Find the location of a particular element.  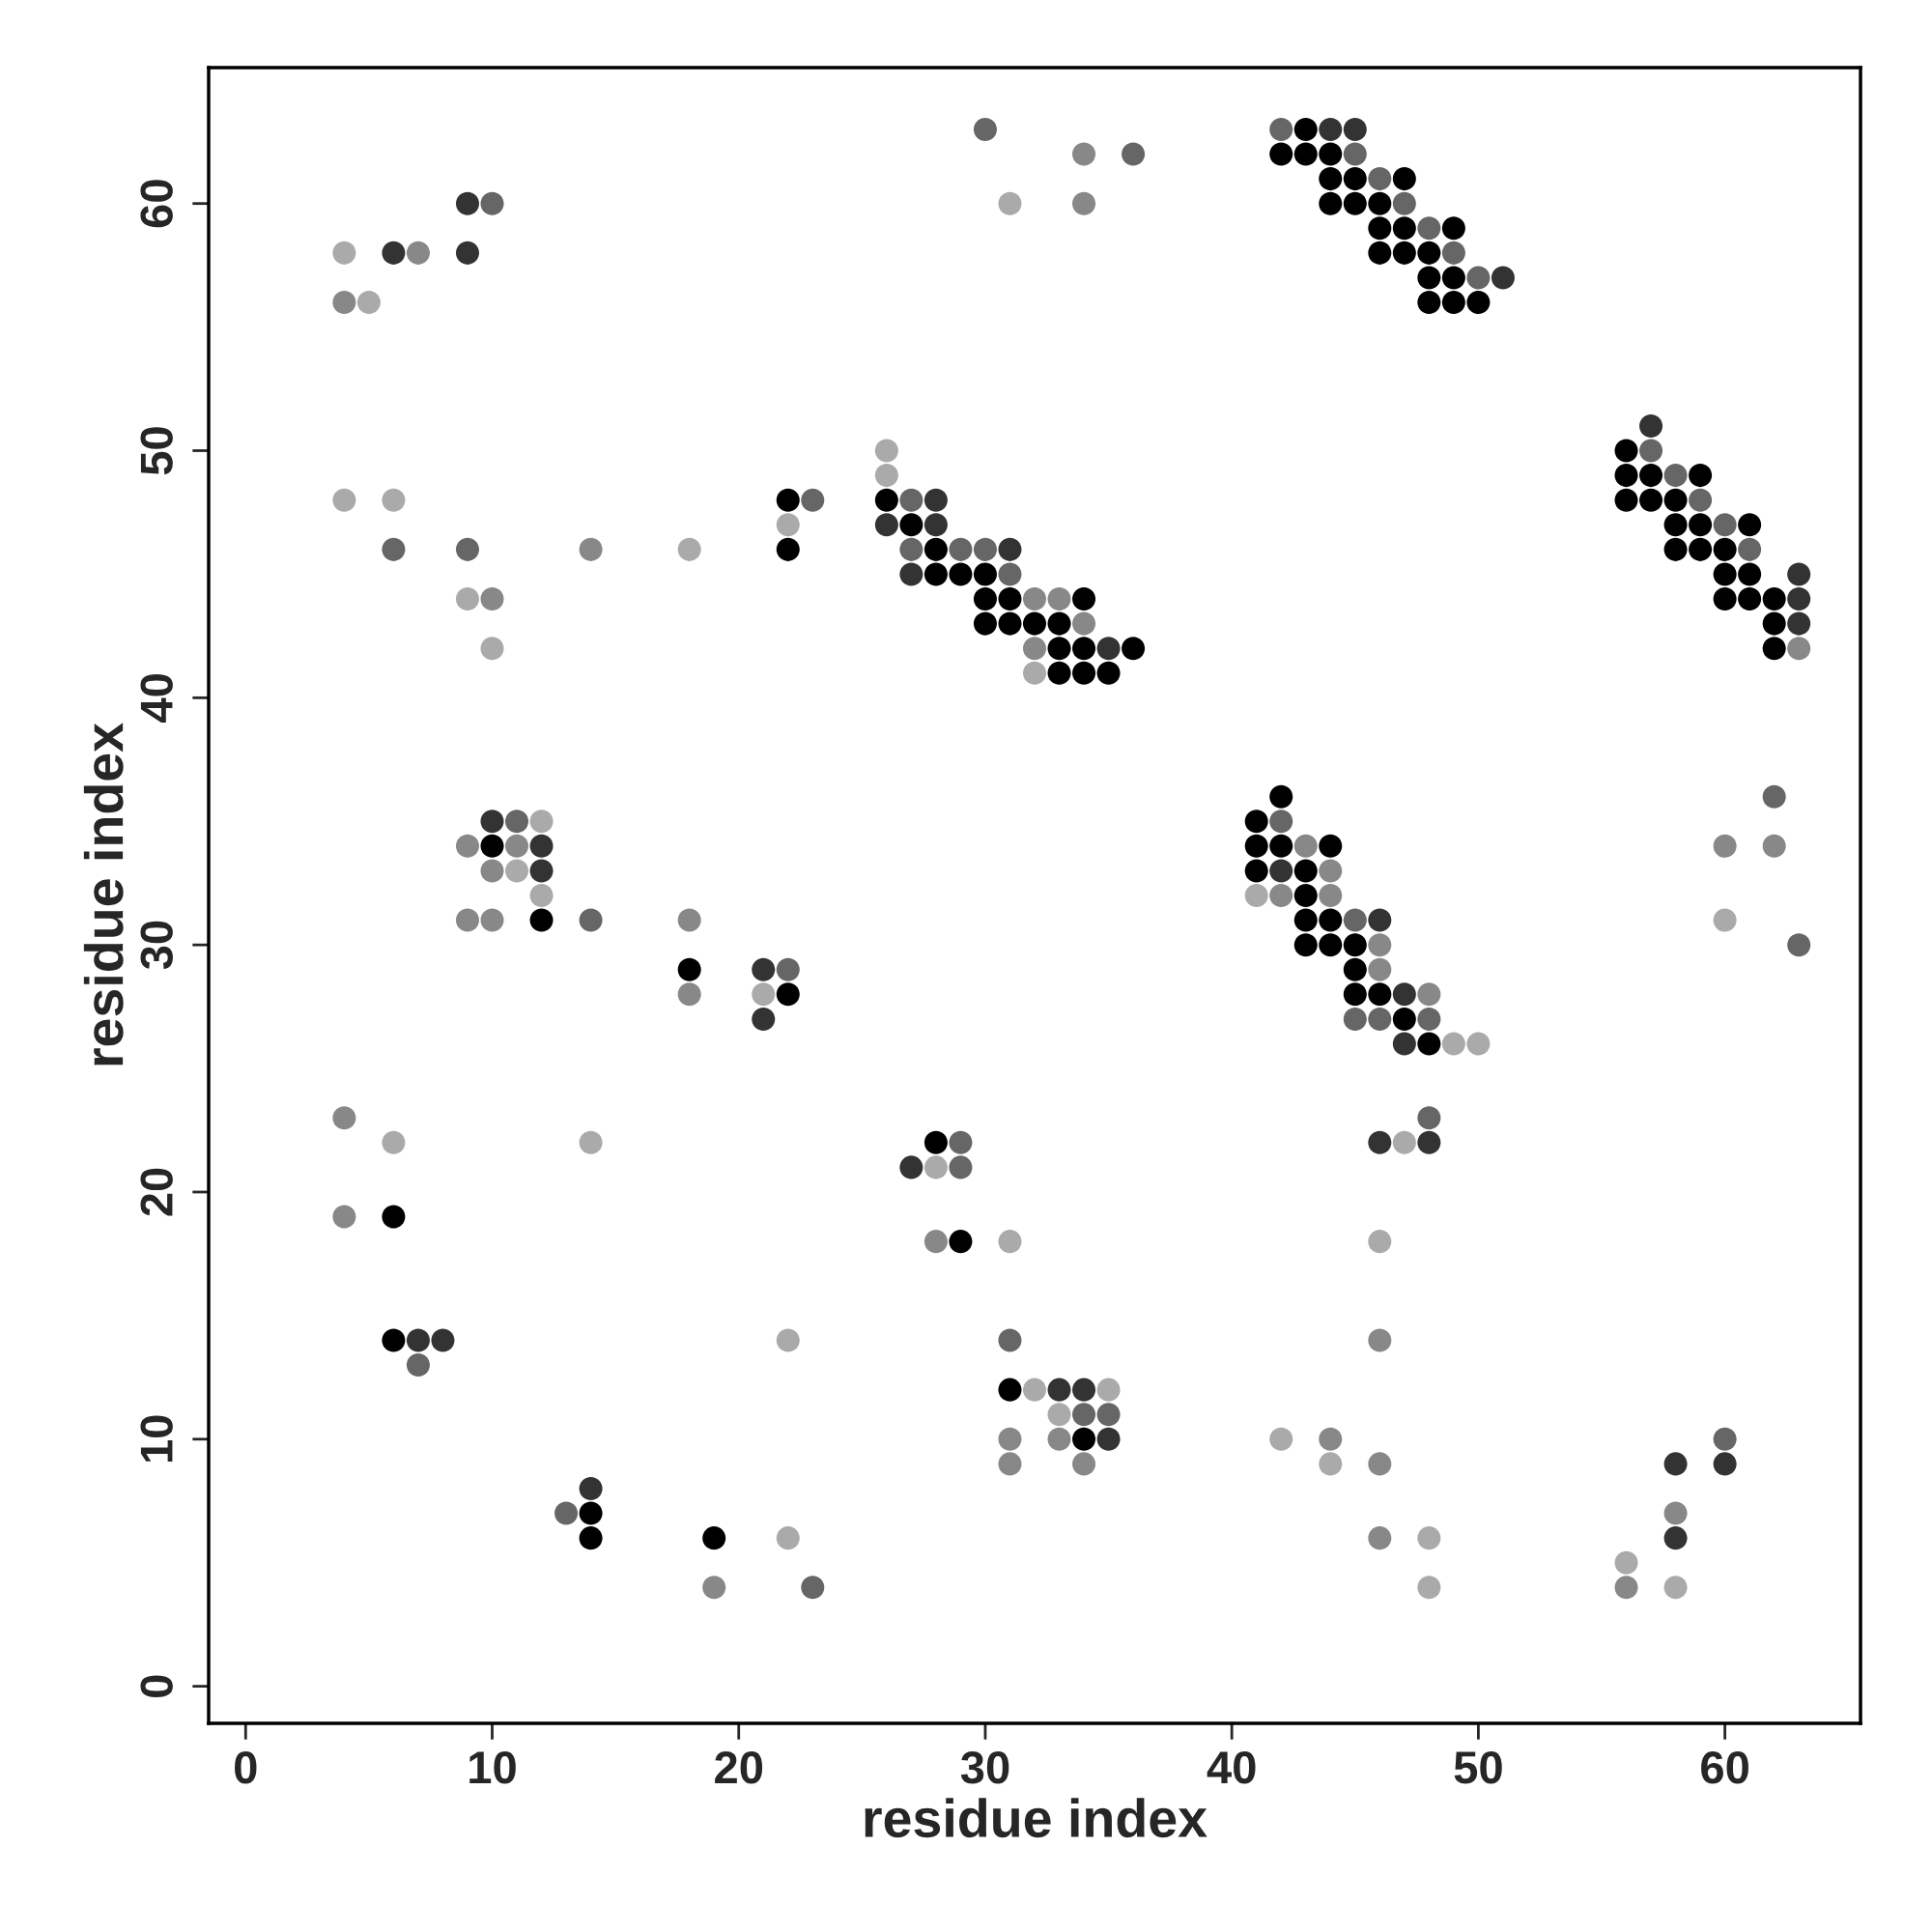

y-tick-label: 20 is located at coordinates (156, 1192).